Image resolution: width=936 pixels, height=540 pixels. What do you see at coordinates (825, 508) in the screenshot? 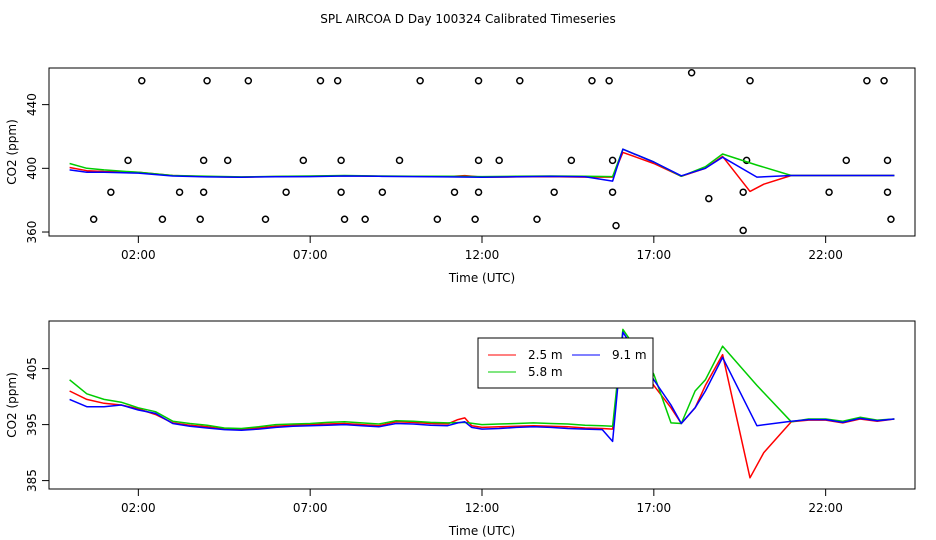
I see `bottom-x-tick-label: 22:00` at bounding box center [825, 508].